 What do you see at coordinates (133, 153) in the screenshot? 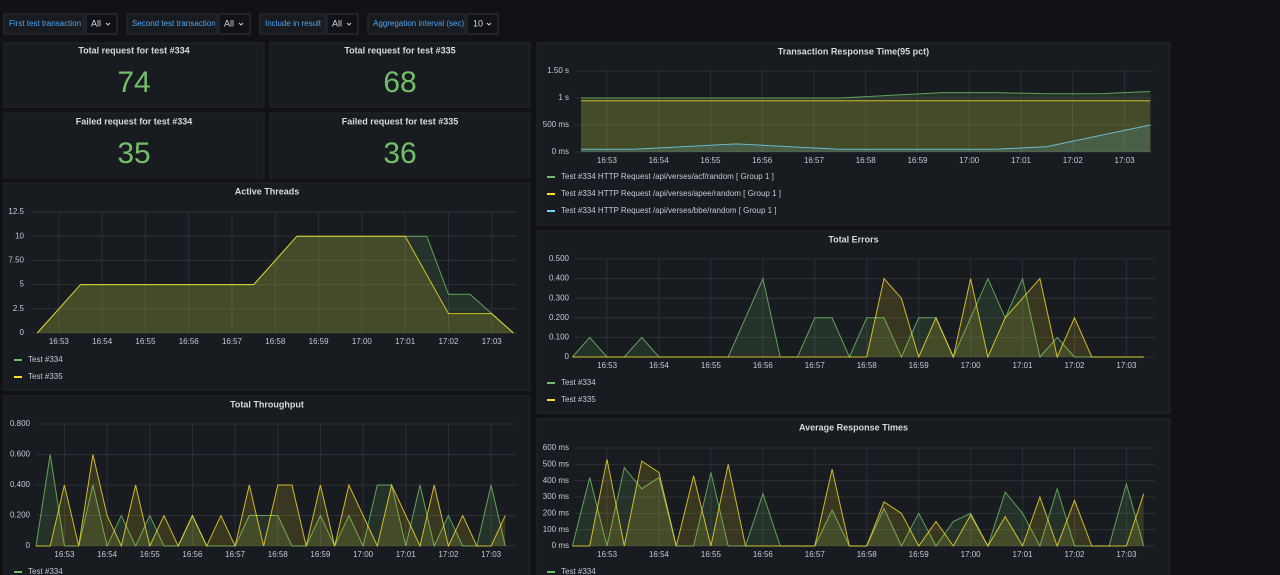
I see `stat-value: 35` at bounding box center [133, 153].